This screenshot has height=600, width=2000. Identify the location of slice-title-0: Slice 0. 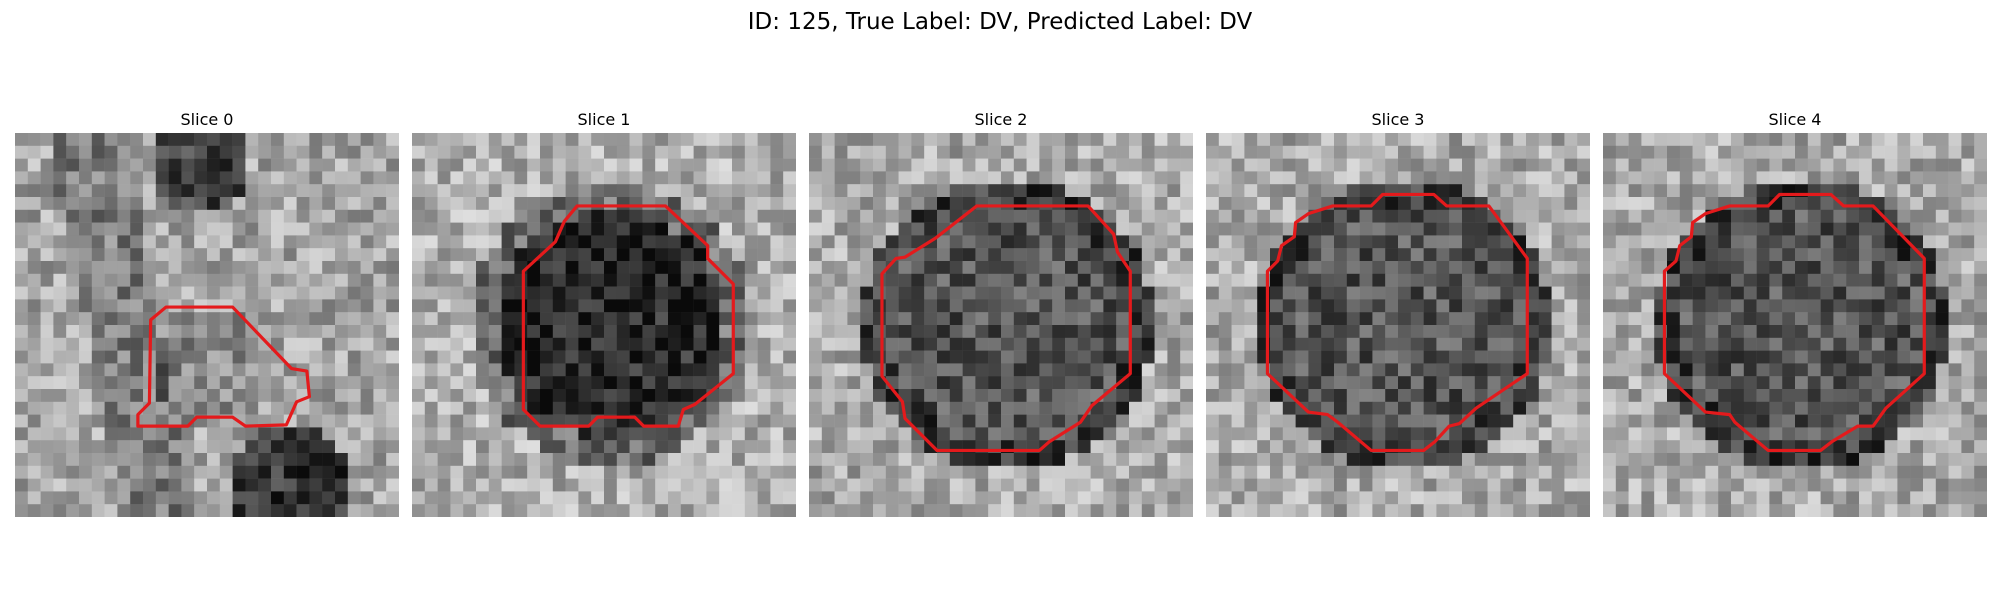
(207, 119).